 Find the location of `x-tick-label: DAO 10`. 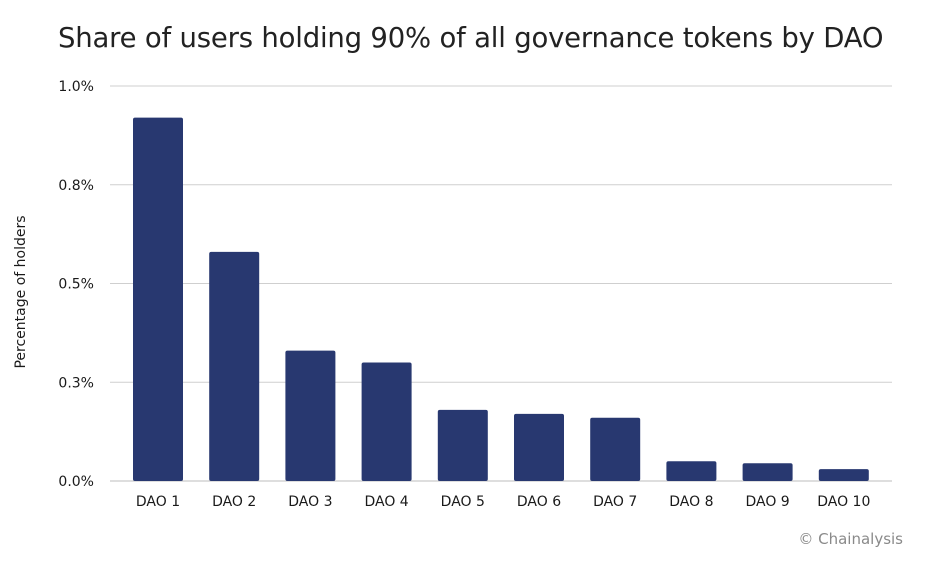

x-tick-label: DAO 10 is located at coordinates (843, 502).